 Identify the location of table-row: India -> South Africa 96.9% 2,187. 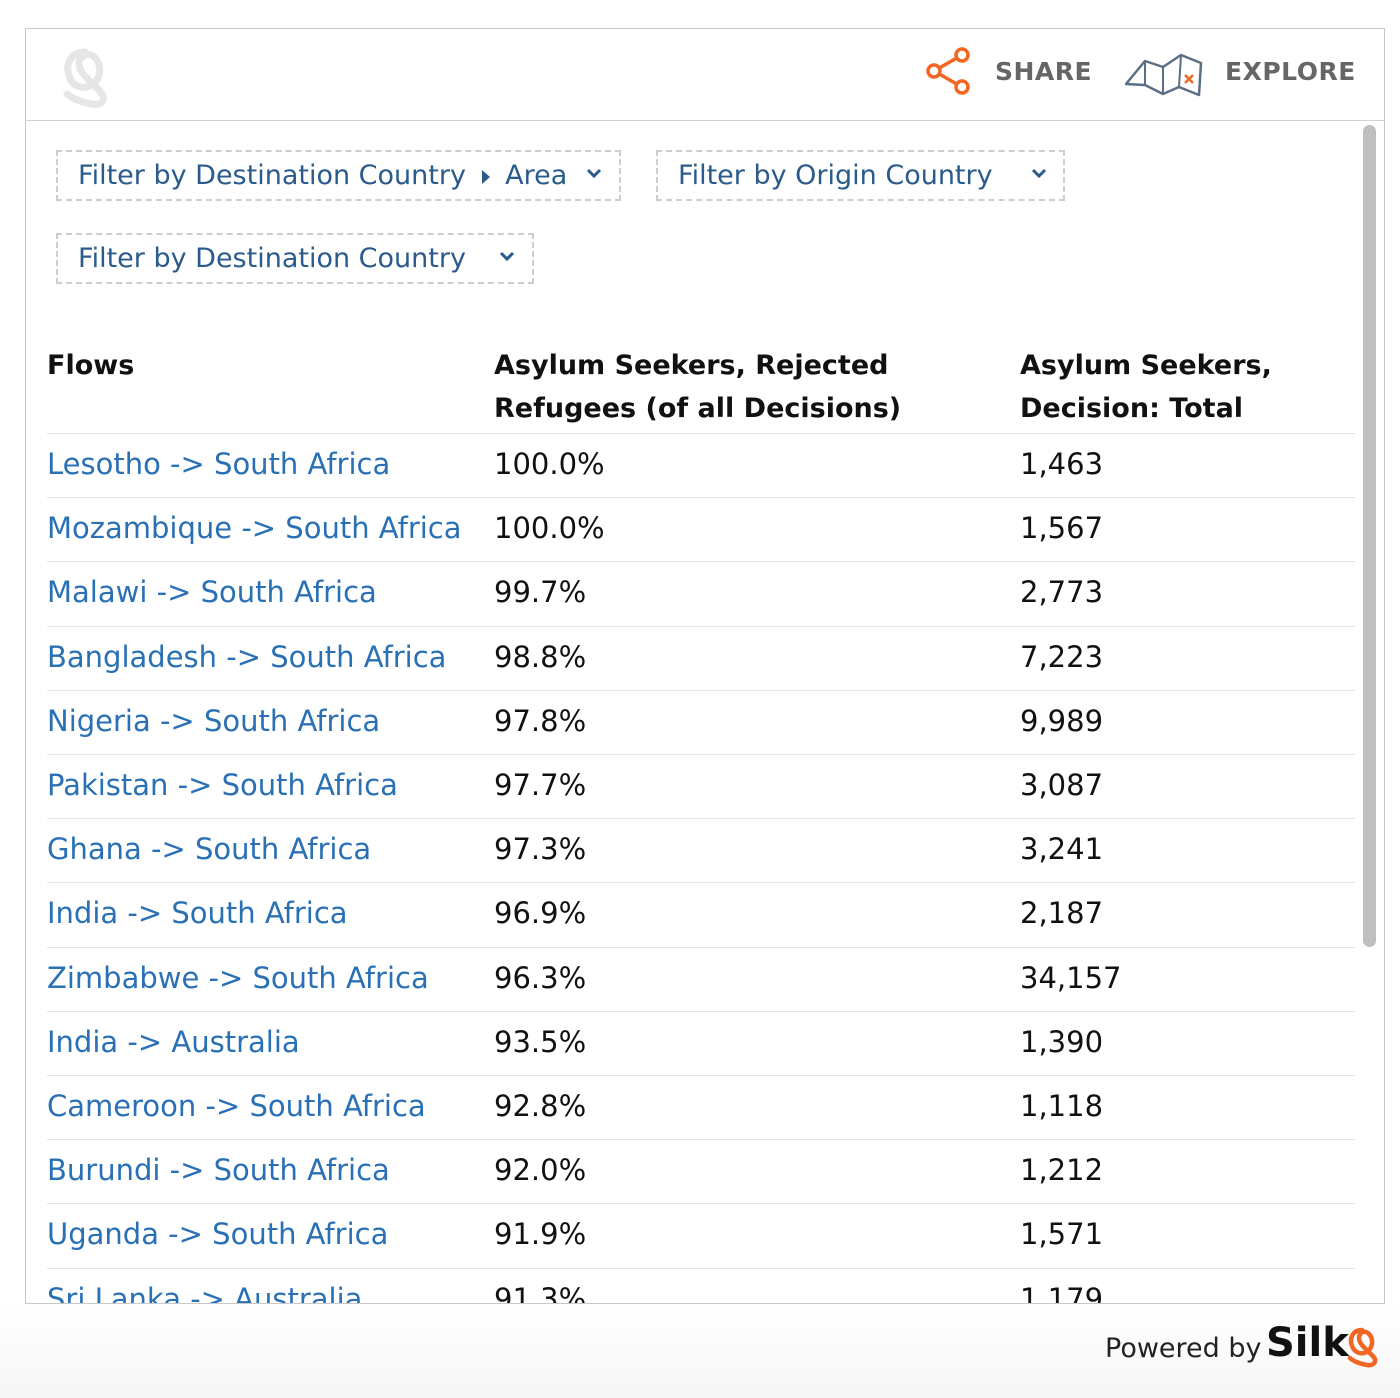
(701, 914).